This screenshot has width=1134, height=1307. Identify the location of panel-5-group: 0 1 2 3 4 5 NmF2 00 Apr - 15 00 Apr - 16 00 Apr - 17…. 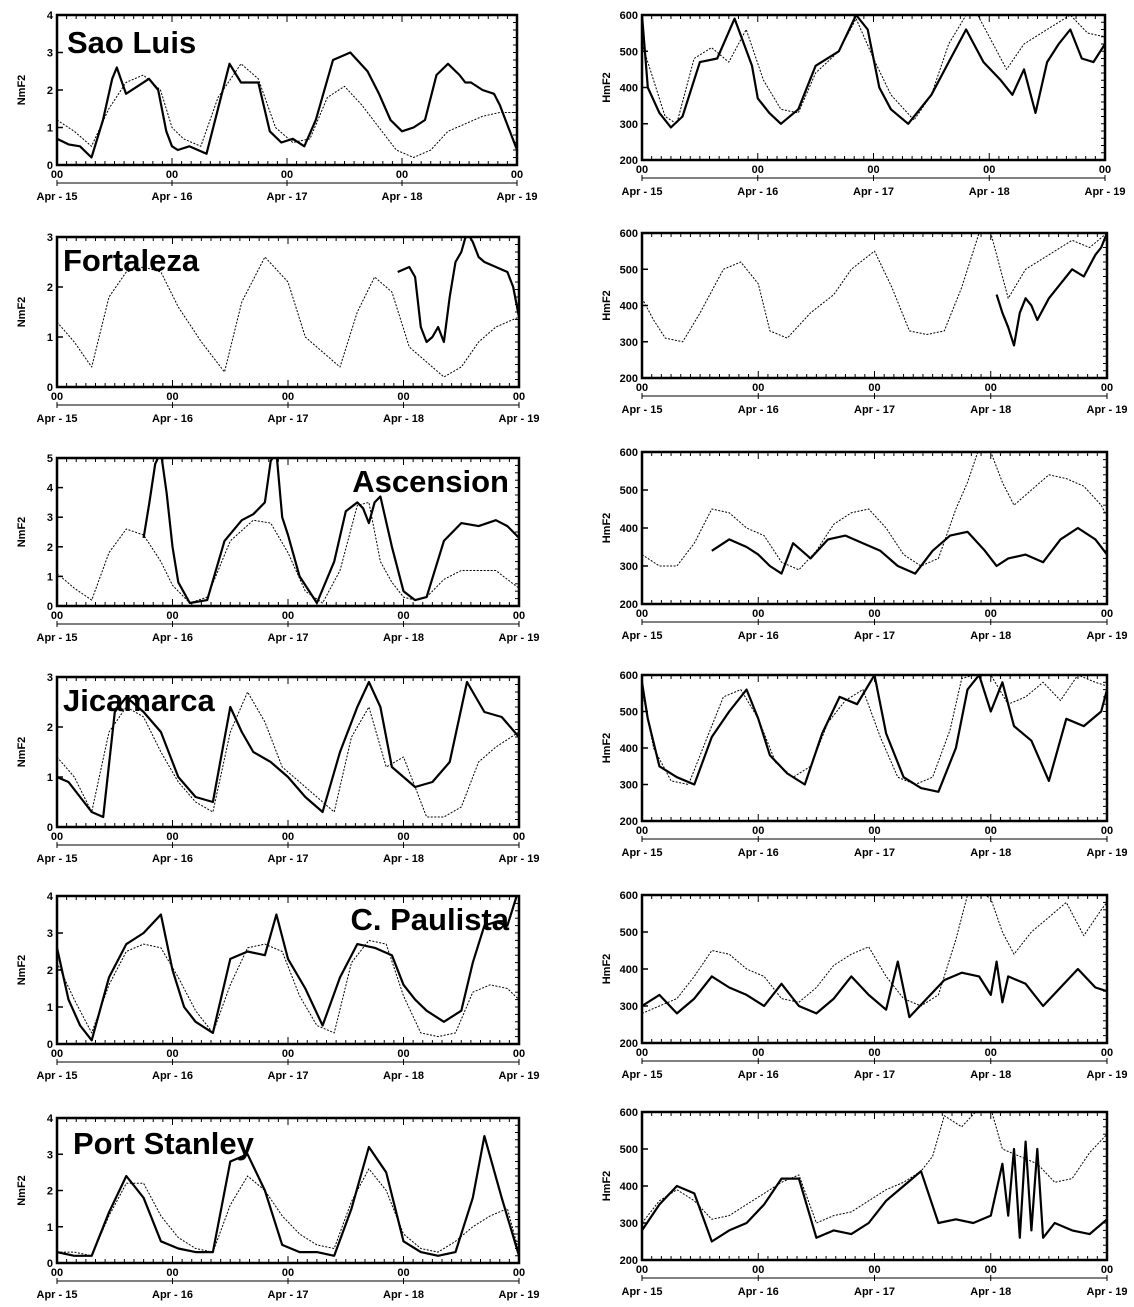
(277, 548).